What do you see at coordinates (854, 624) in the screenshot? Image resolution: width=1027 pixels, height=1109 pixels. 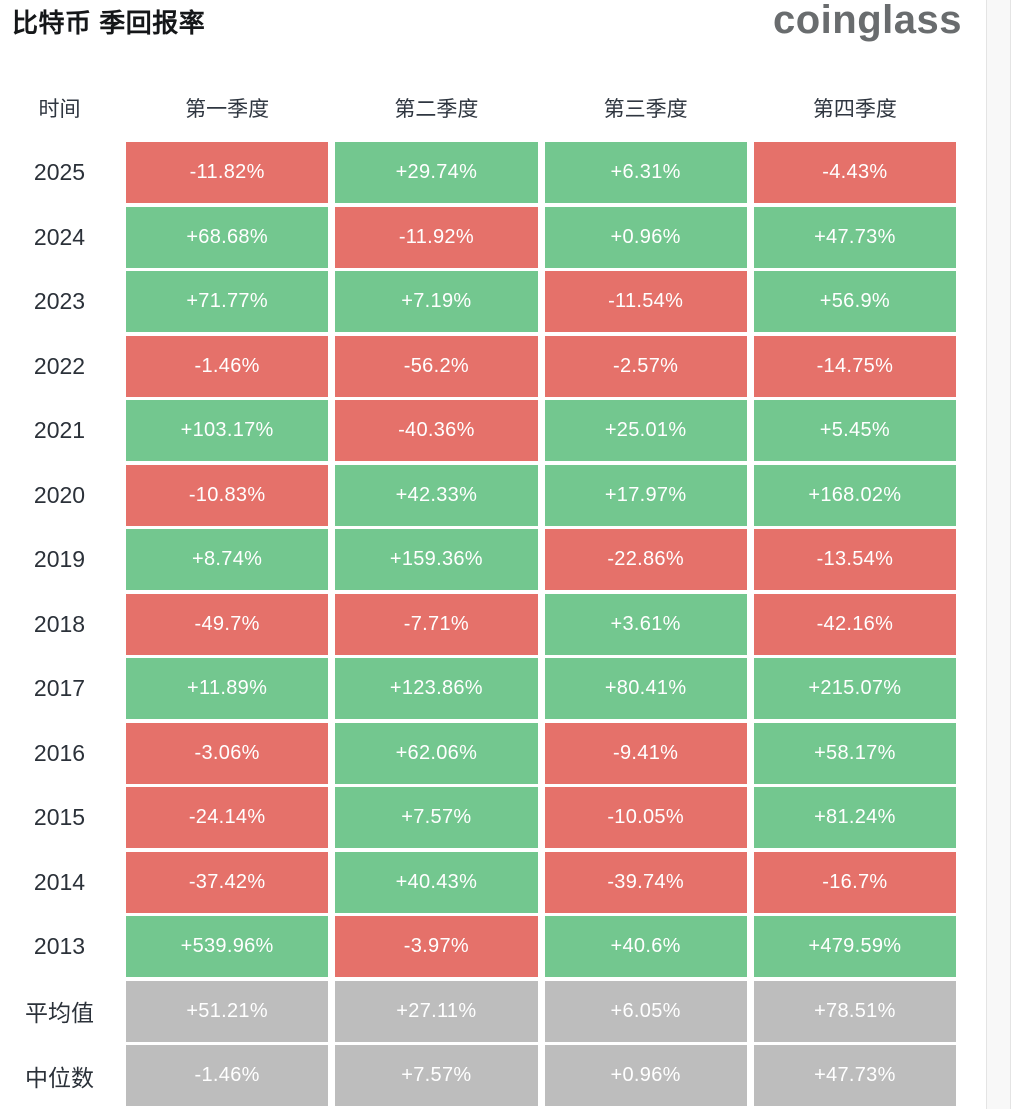 I see `return-cell: -42.16%` at bounding box center [854, 624].